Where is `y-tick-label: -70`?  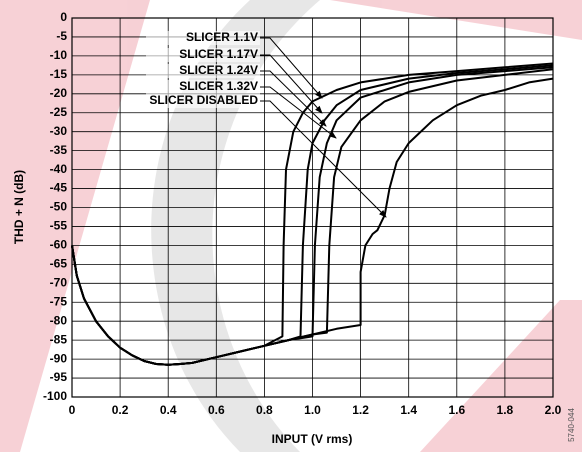
y-tick-label: -70 is located at coordinates (59, 282).